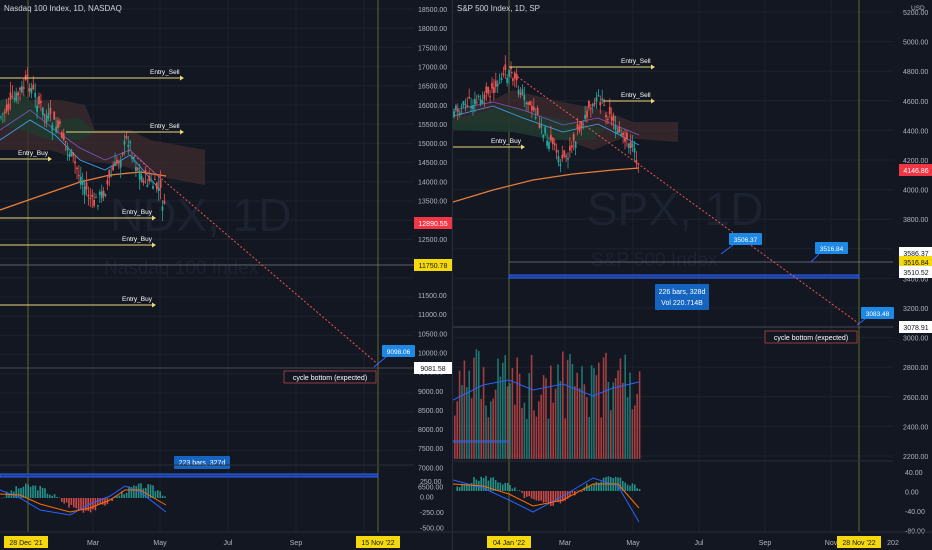 This screenshot has width=932, height=550. What do you see at coordinates (915, 272) in the screenshot?
I see `spx-level-tag-3-bg` at bounding box center [915, 272].